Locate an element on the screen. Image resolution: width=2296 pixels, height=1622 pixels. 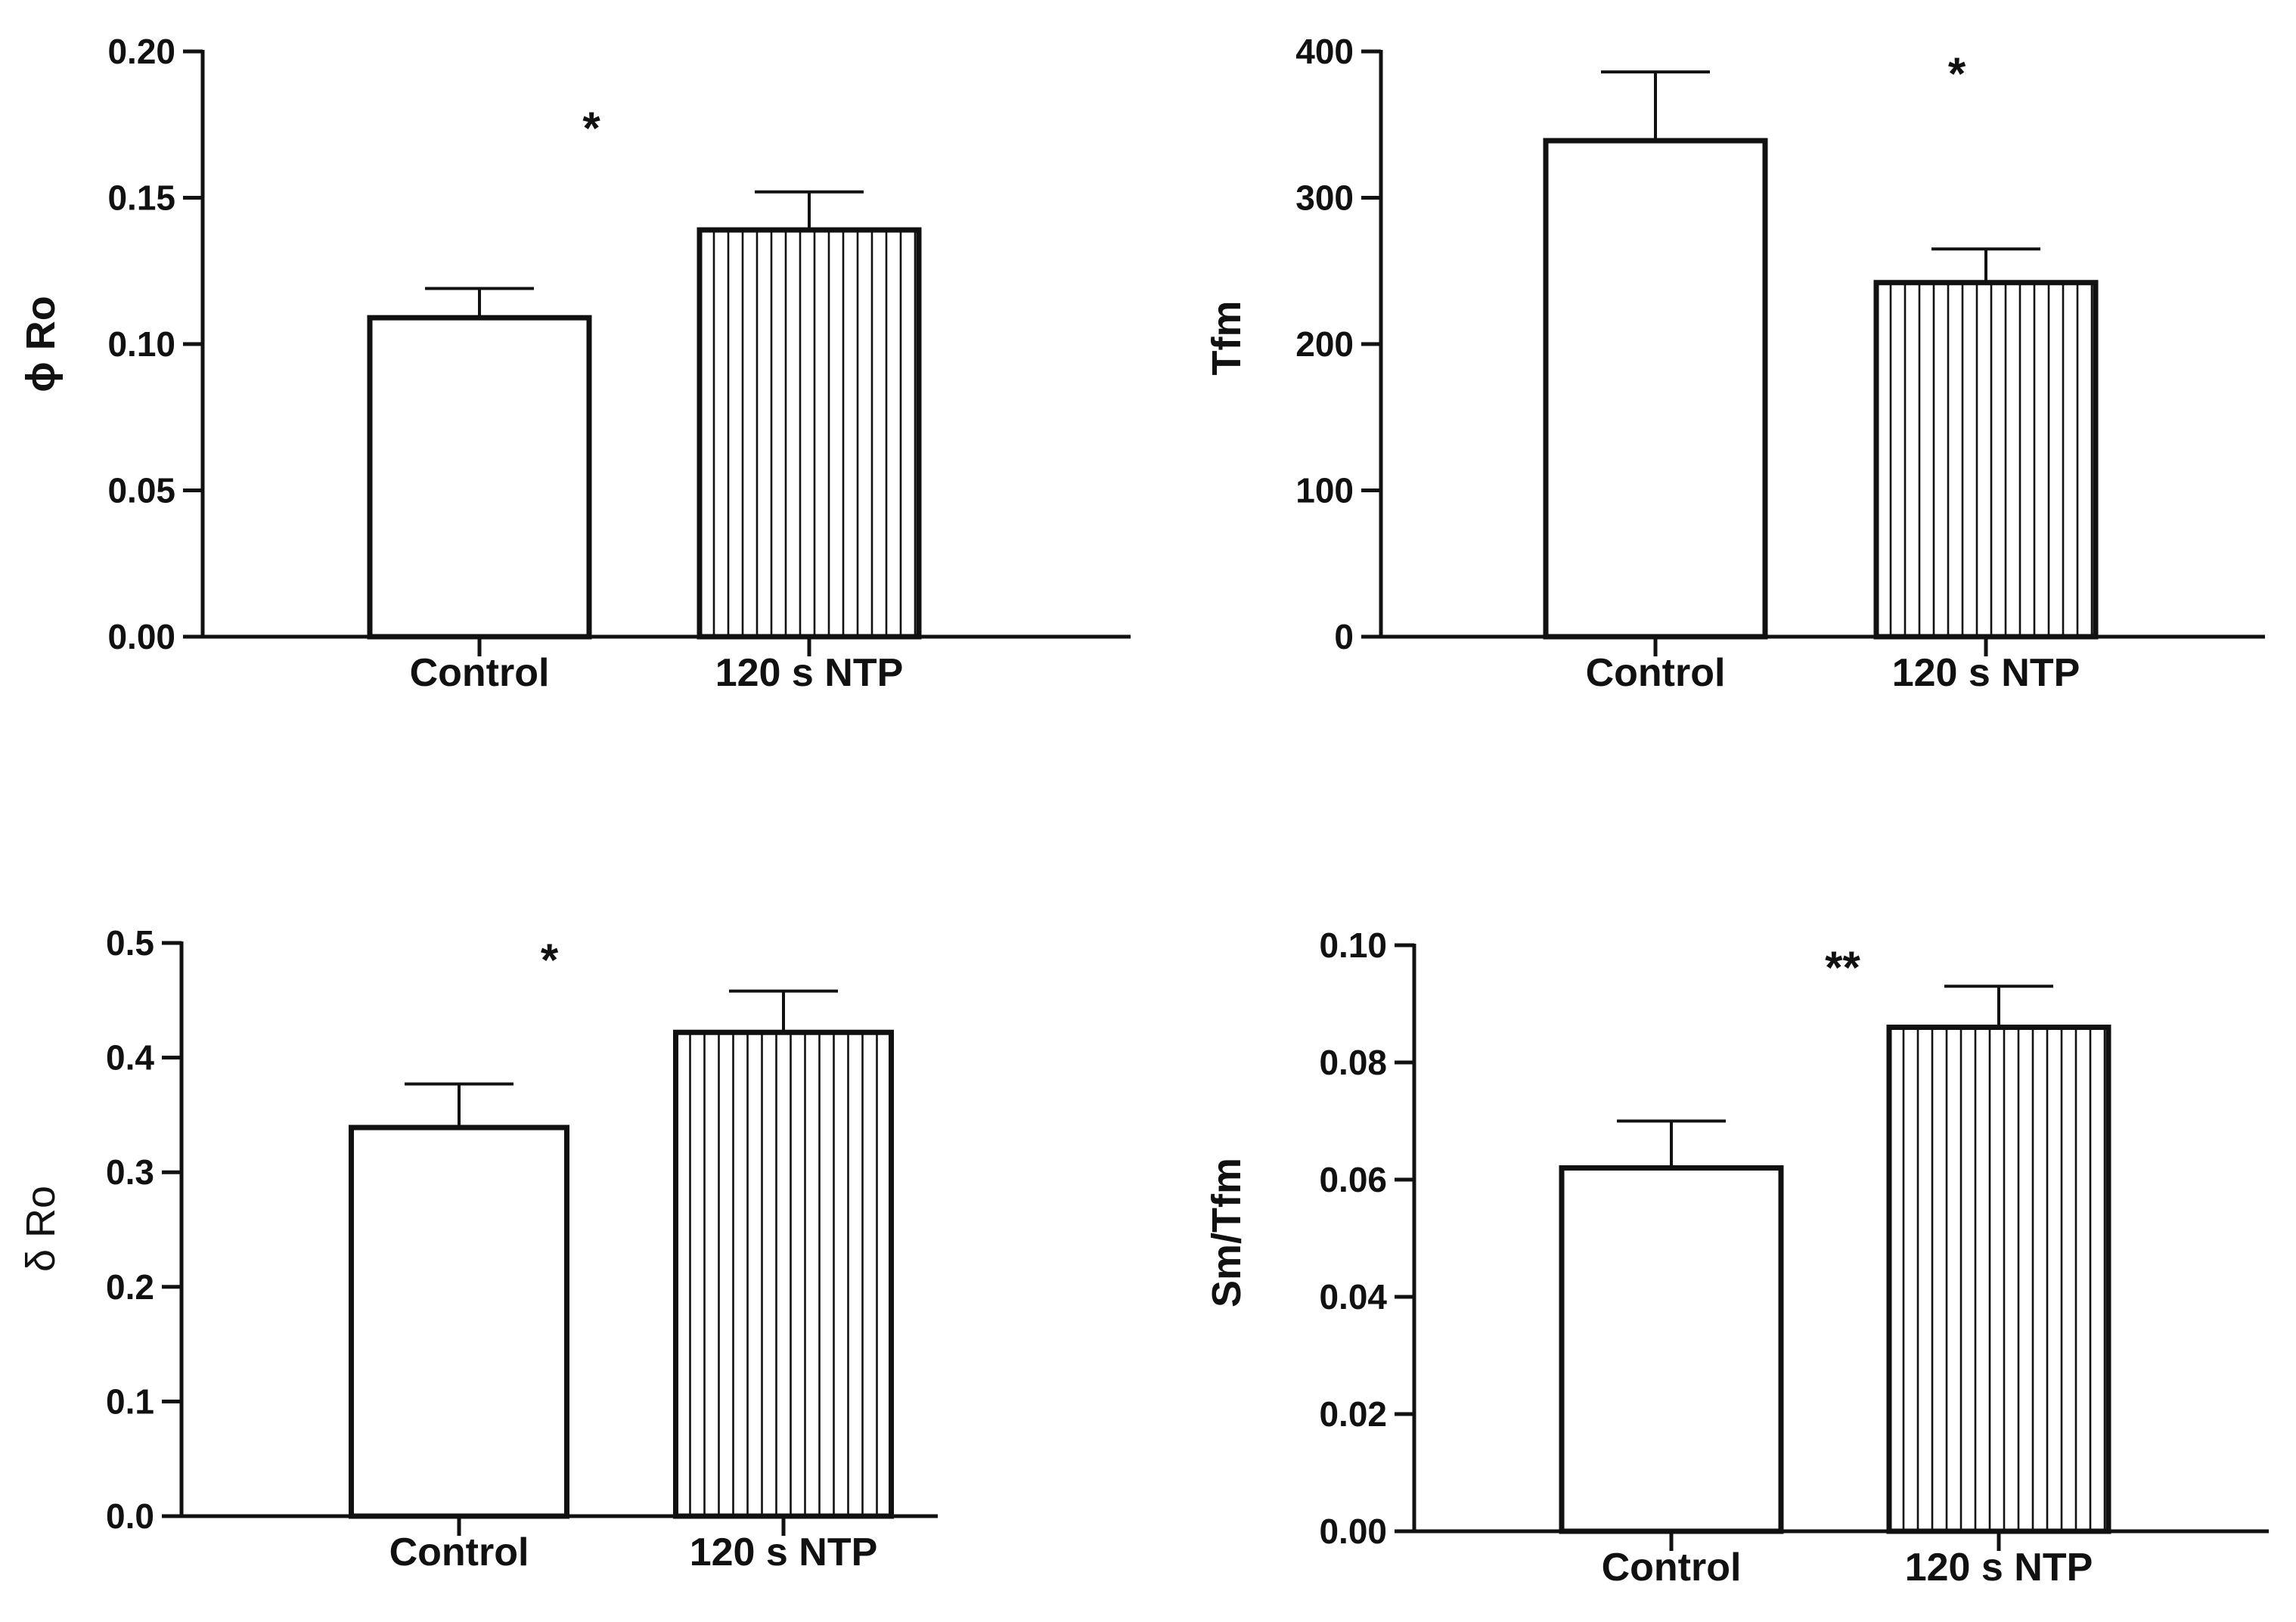
y-axis-label: ϕ Ro is located at coordinates (41, 344).